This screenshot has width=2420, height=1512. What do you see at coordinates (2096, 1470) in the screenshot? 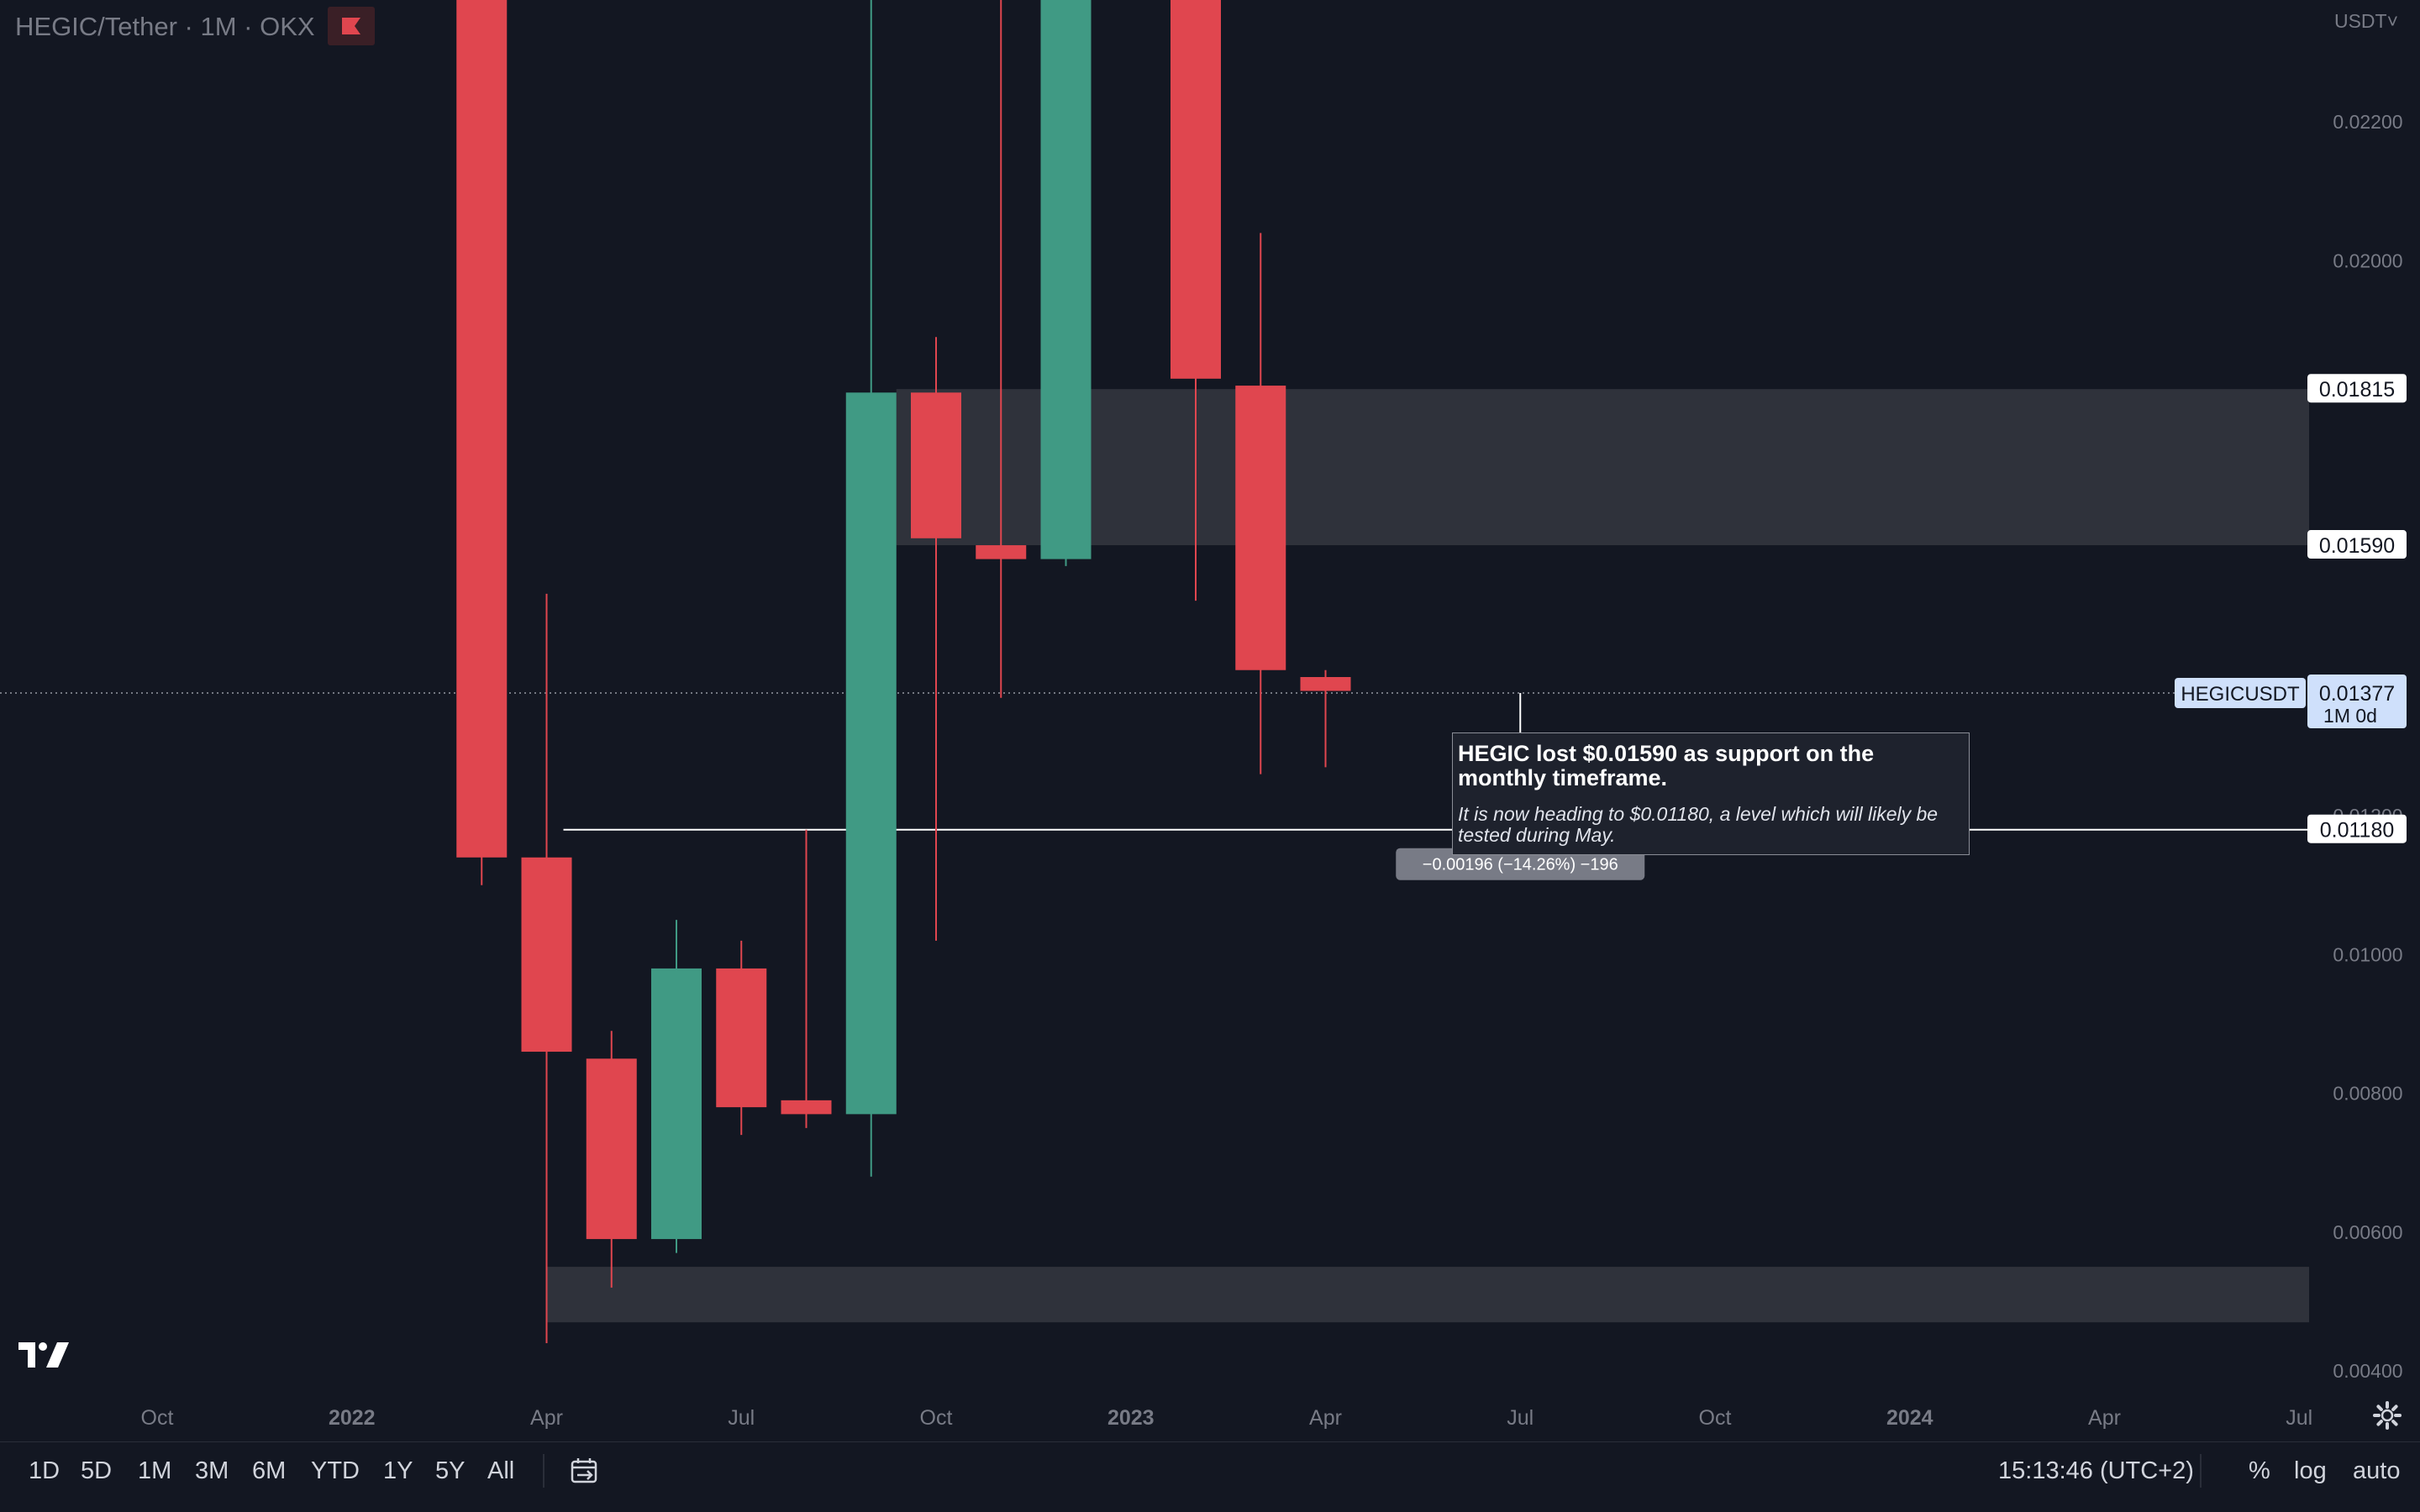
I see `clock-timezone: 15:13:46 (UTC+2)` at bounding box center [2096, 1470].